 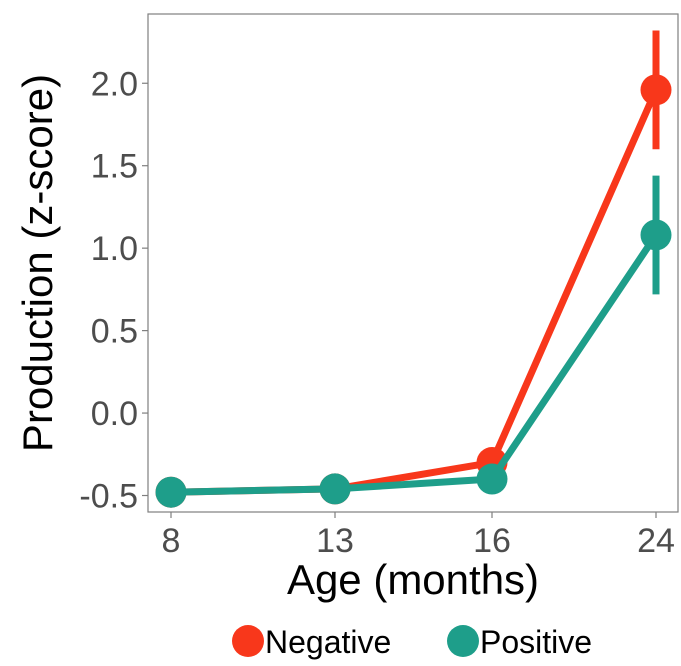 What do you see at coordinates (114, 332) in the screenshot?
I see `y-tick-label: 0.5` at bounding box center [114, 332].